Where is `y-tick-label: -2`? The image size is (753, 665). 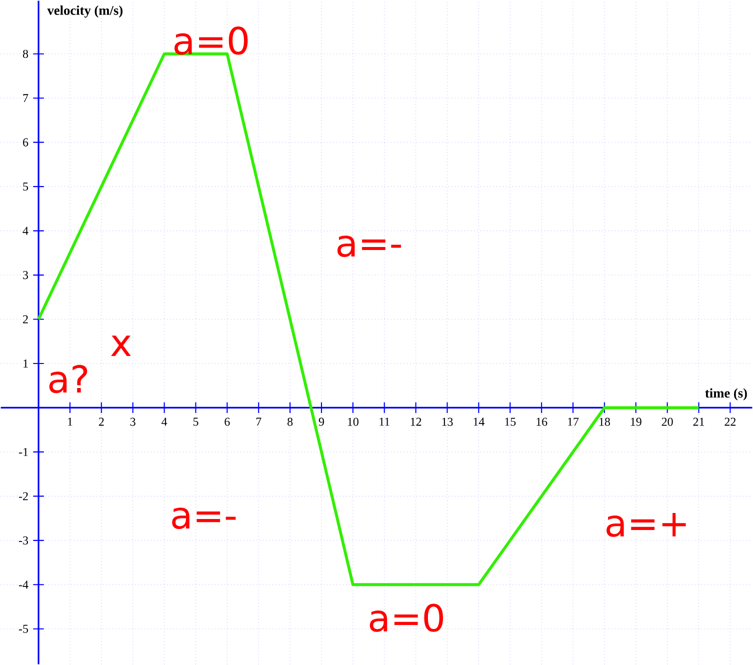
y-tick-label: -2 is located at coordinates (23, 496).